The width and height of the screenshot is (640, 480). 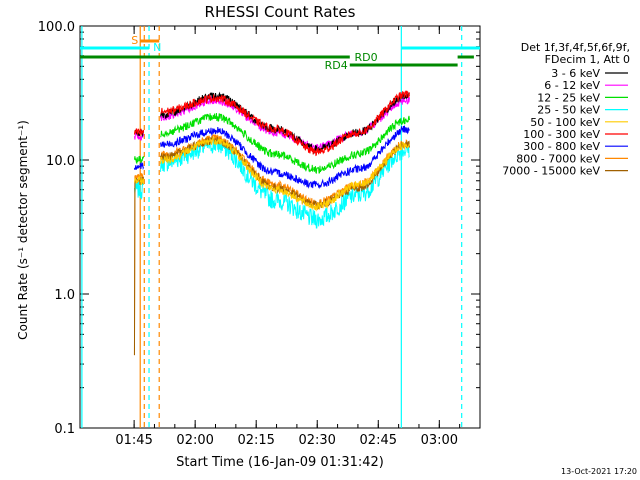 What do you see at coordinates (378, 440) in the screenshot?
I see `x-tick-label-4: 02:45` at bounding box center [378, 440].